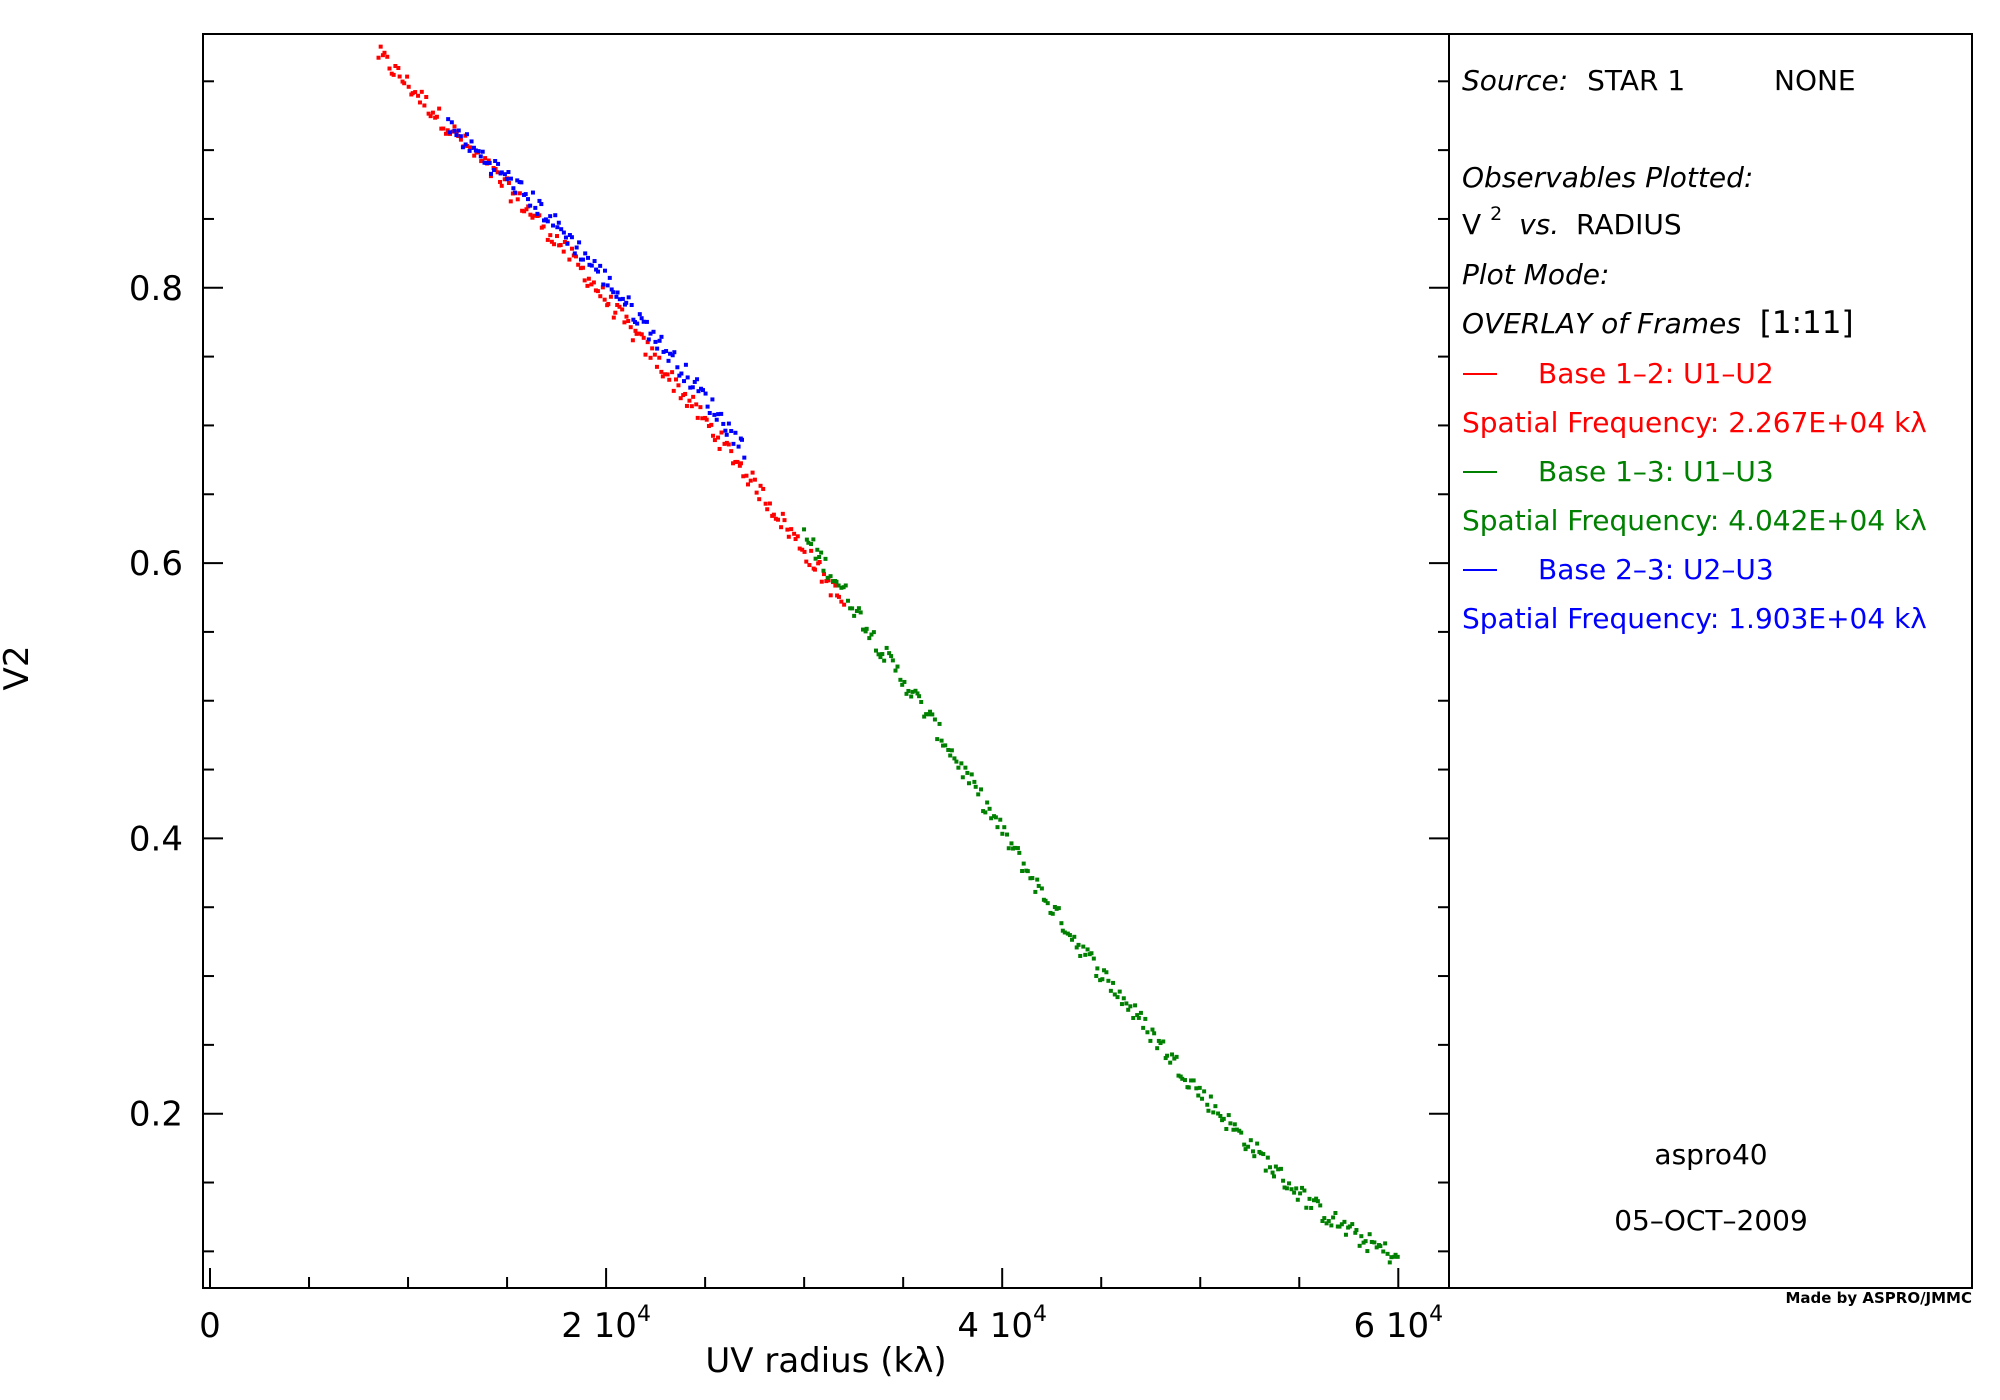 This screenshot has height=1400, width=2000. Describe the element at coordinates (1471, 224) in the screenshot. I see `legend-v2-symbol: V` at that location.